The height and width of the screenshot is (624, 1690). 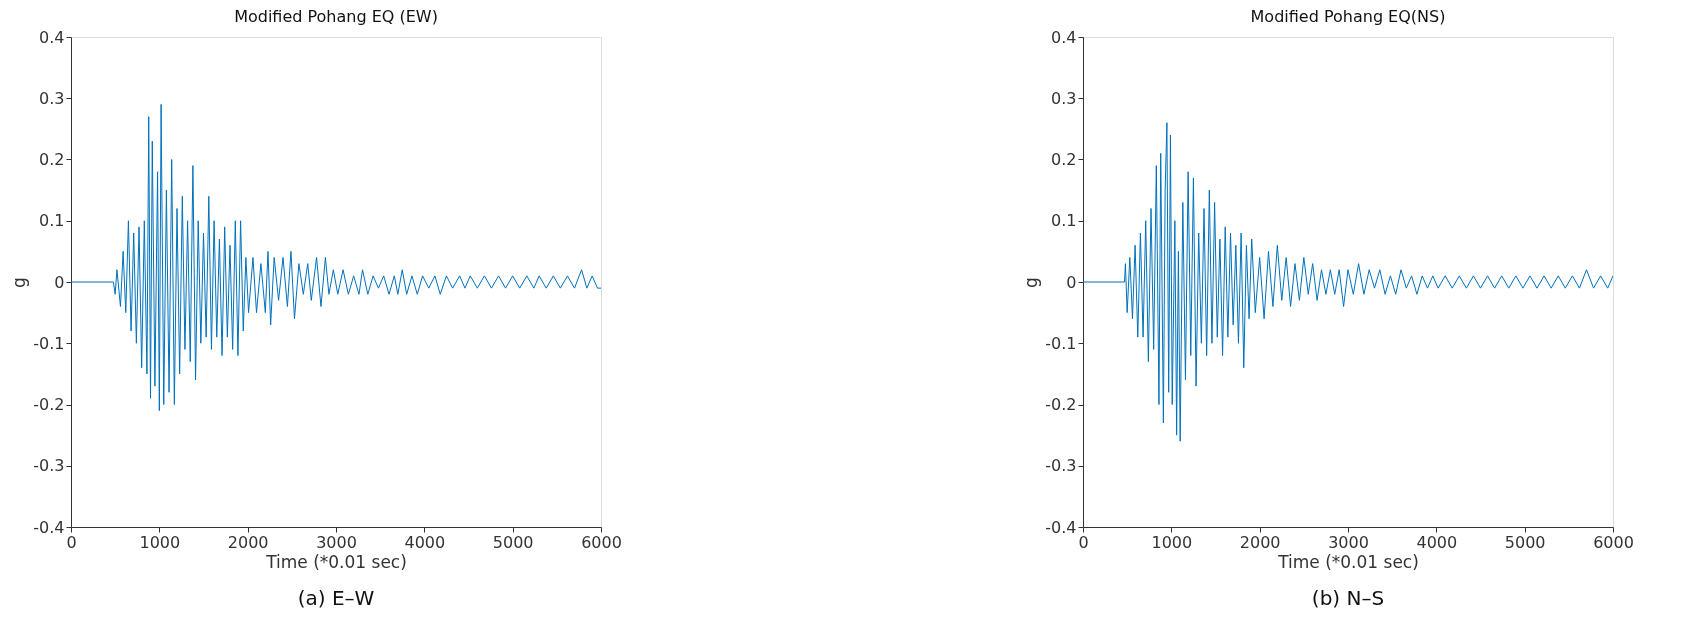 I want to click on chart-title: Modified Pohang EQ(NS), so click(x=1348, y=16).